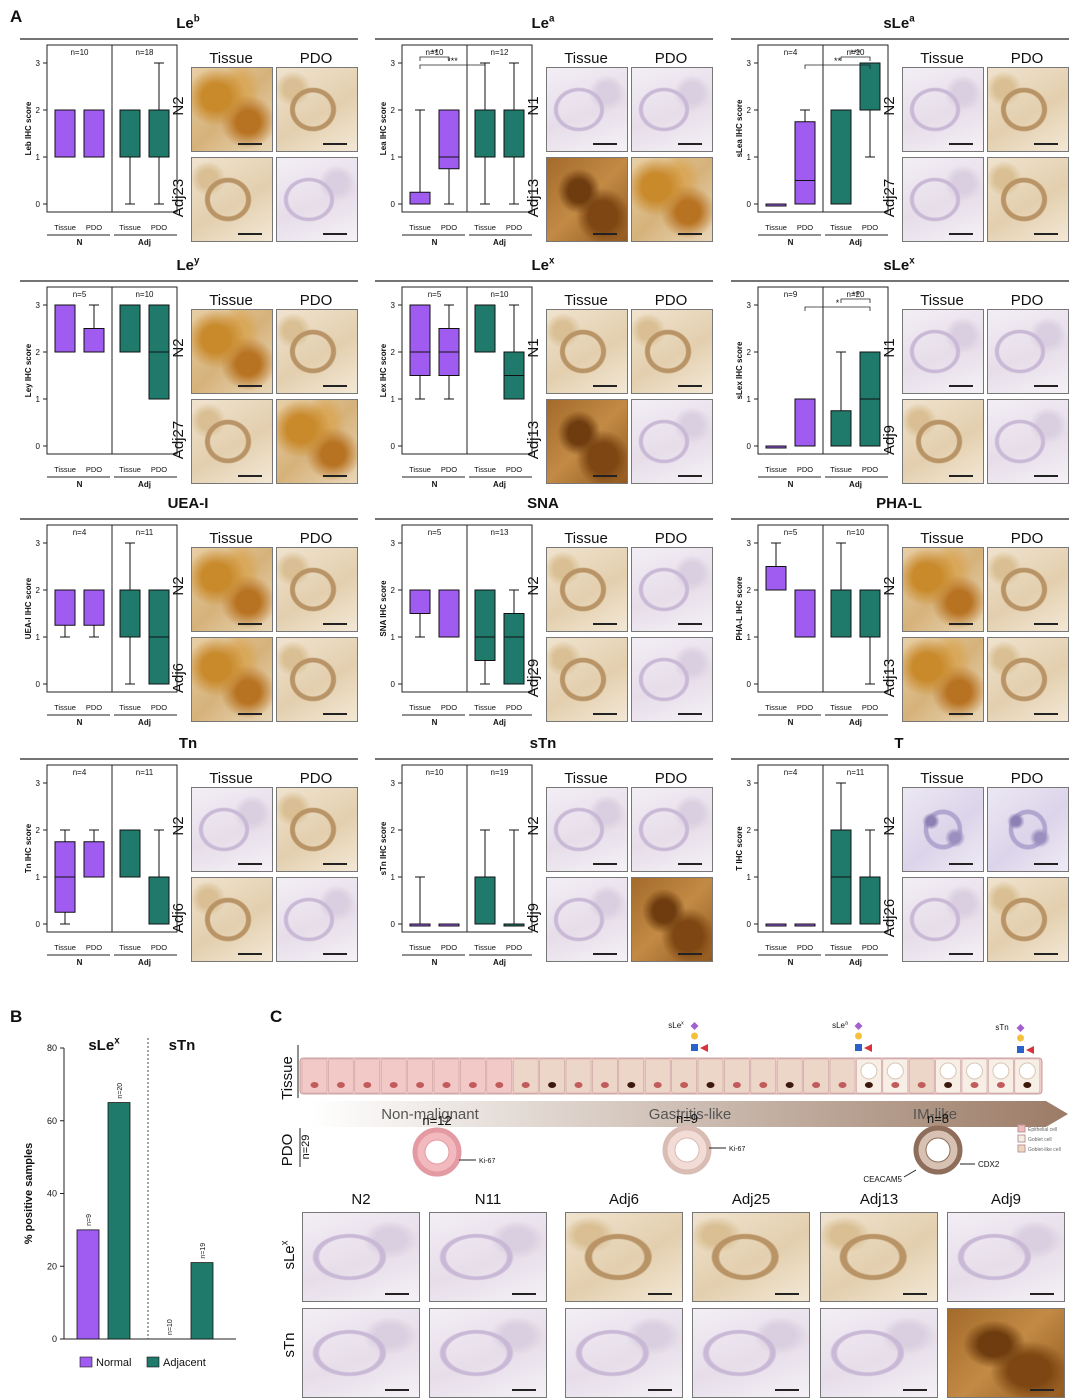 The width and height of the screenshot is (1080, 1398). Describe the element at coordinates (88, 1284) in the screenshot. I see `bar-normal` at that location.